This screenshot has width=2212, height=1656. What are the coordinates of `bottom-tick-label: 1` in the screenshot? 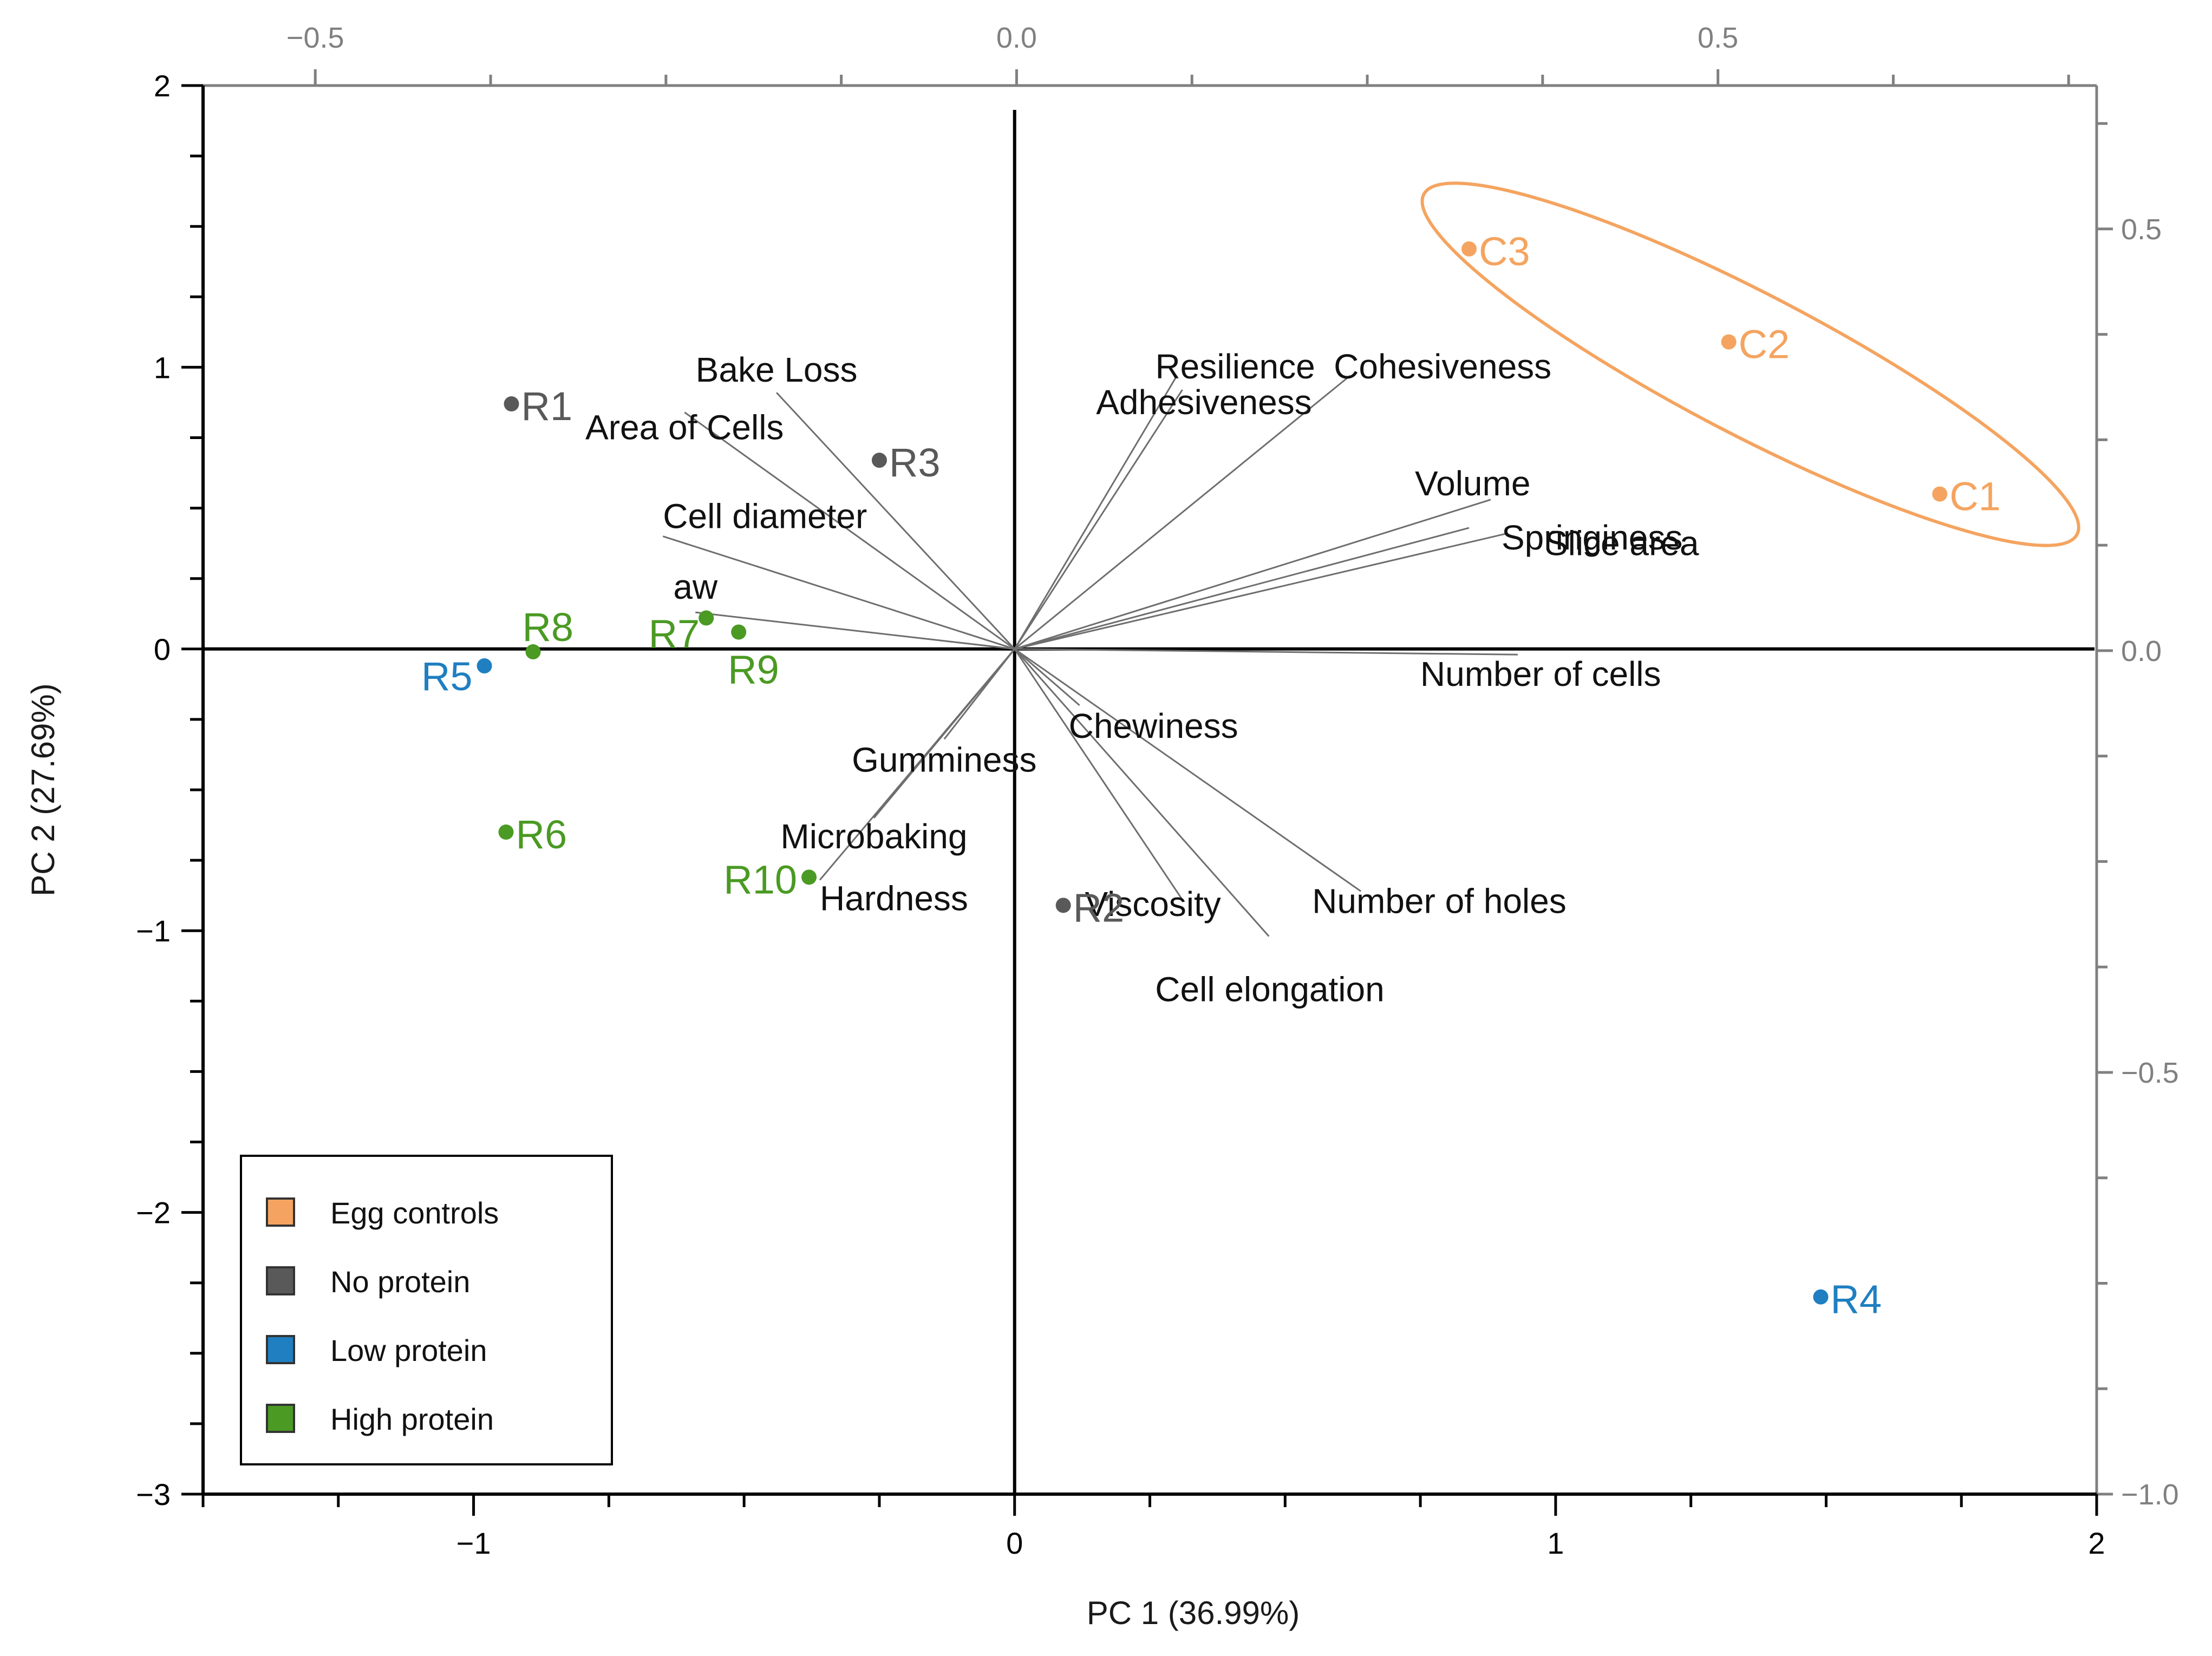 It's located at (1555, 1543).